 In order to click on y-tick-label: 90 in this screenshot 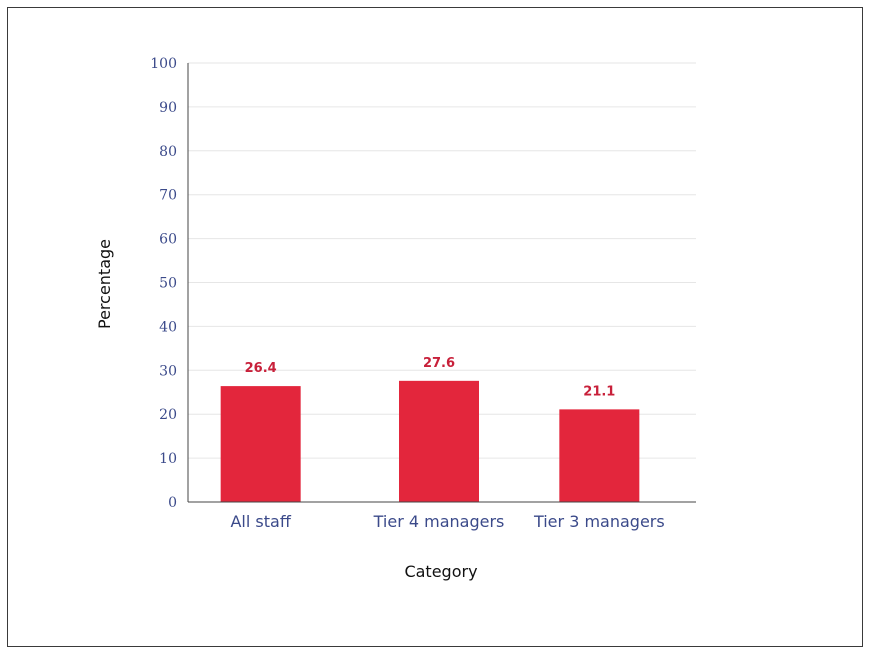, I will do `click(168, 108)`.